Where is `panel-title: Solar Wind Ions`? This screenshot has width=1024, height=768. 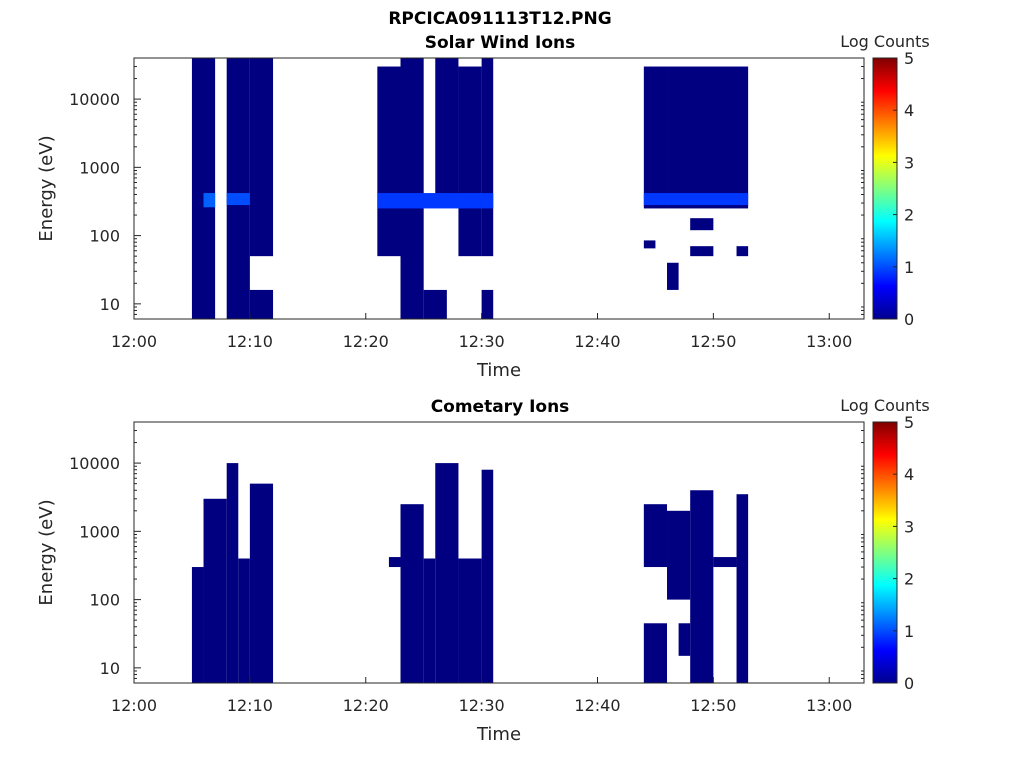 panel-title: Solar Wind Ions is located at coordinates (500, 43).